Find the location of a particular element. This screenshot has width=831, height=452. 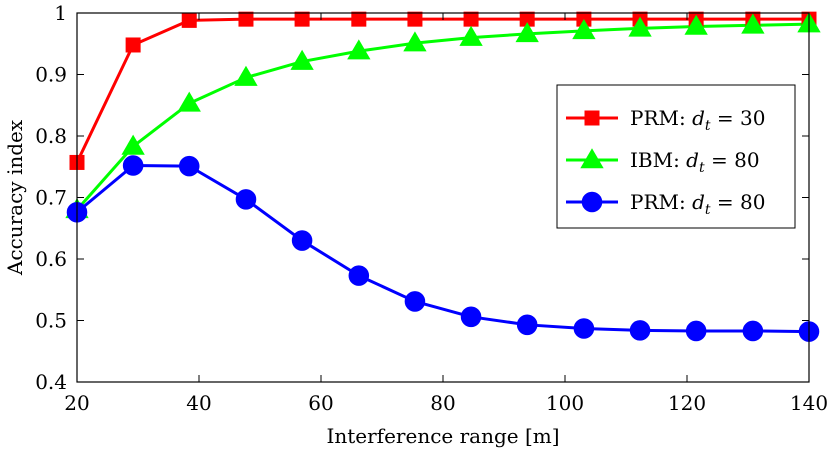

y-tick-label: 0.5 is located at coordinates (51, 321).